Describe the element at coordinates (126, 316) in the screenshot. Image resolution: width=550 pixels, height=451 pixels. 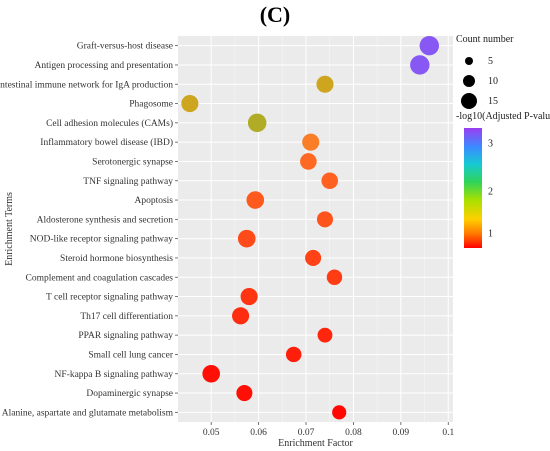
I see `y-tick-label: Th17 cell differentiation` at that location.